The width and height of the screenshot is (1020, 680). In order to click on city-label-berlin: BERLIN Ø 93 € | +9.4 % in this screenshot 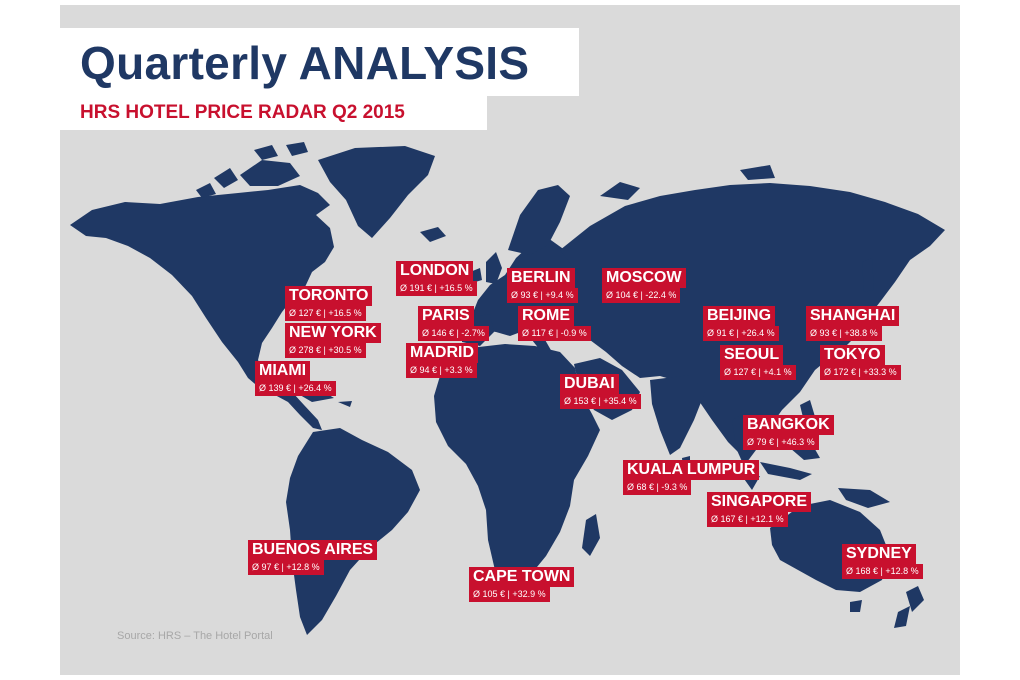, I will do `click(542, 285)`.